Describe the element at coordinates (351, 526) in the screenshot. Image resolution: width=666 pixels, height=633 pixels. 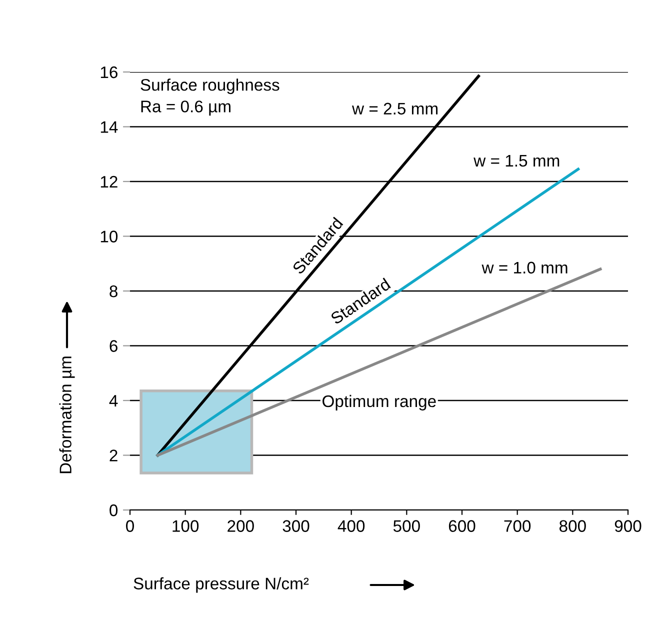
I see `x-tick-label: 400` at that location.